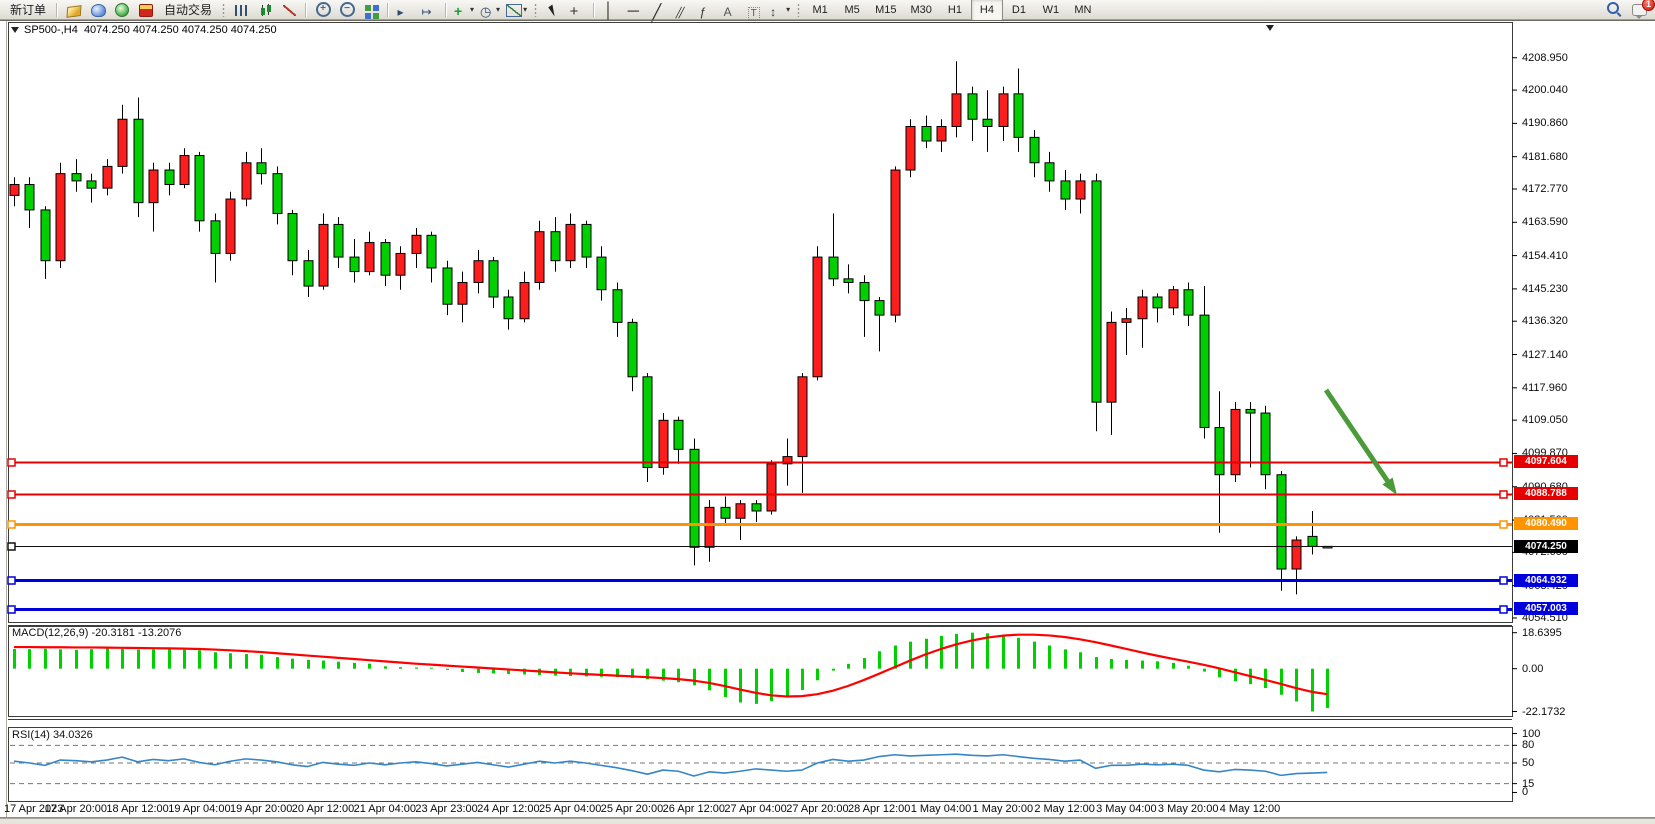 This screenshot has width=1655, height=824. I want to click on time-axis-label: 28 Apr 12:00, so click(879, 809).